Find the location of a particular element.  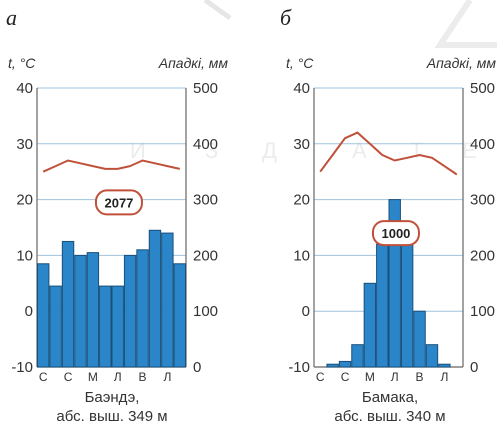

panel-letter: а is located at coordinates (11, 17).